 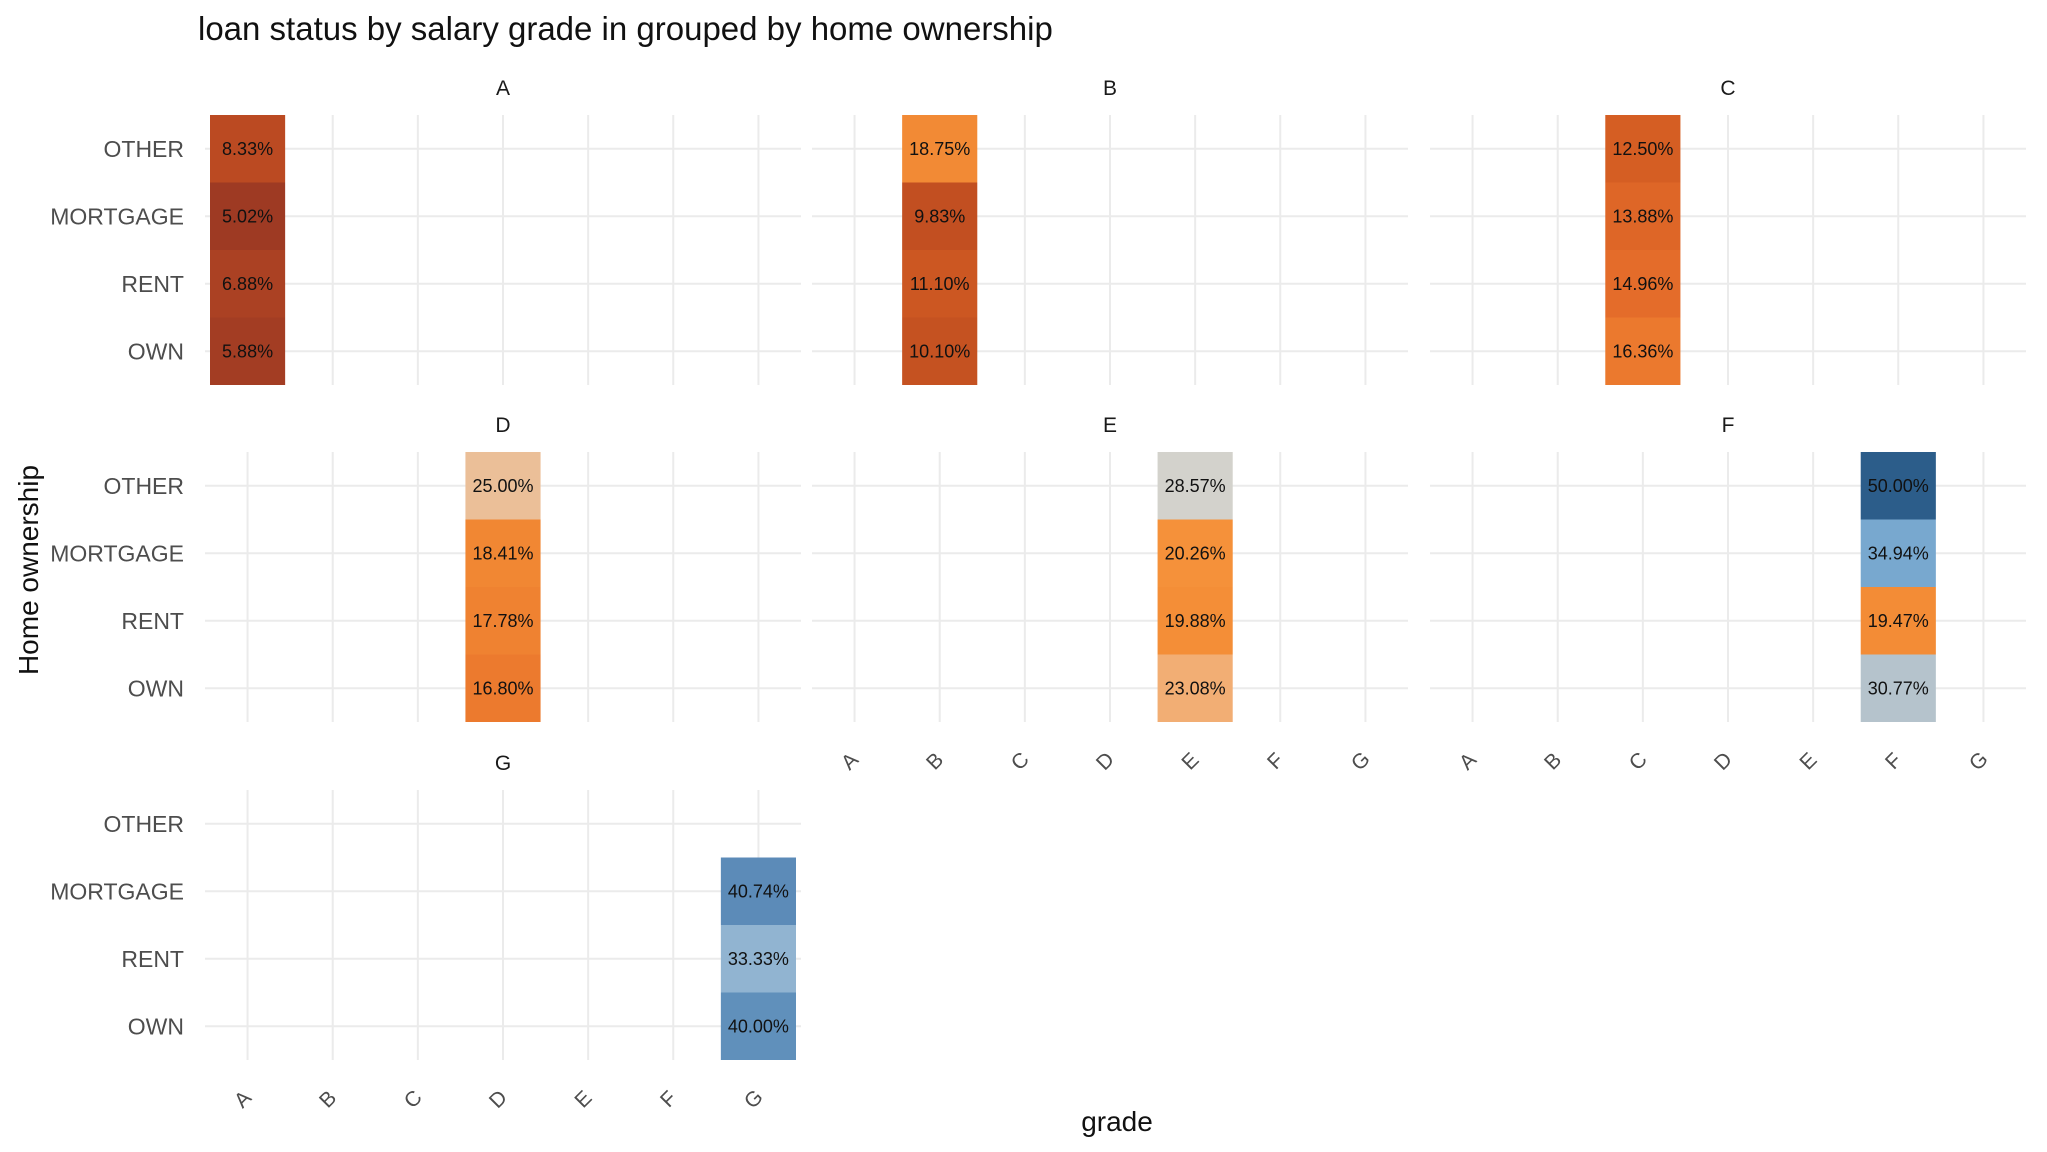 I want to click on tile-value-label: 33.33%, so click(x=758, y=959).